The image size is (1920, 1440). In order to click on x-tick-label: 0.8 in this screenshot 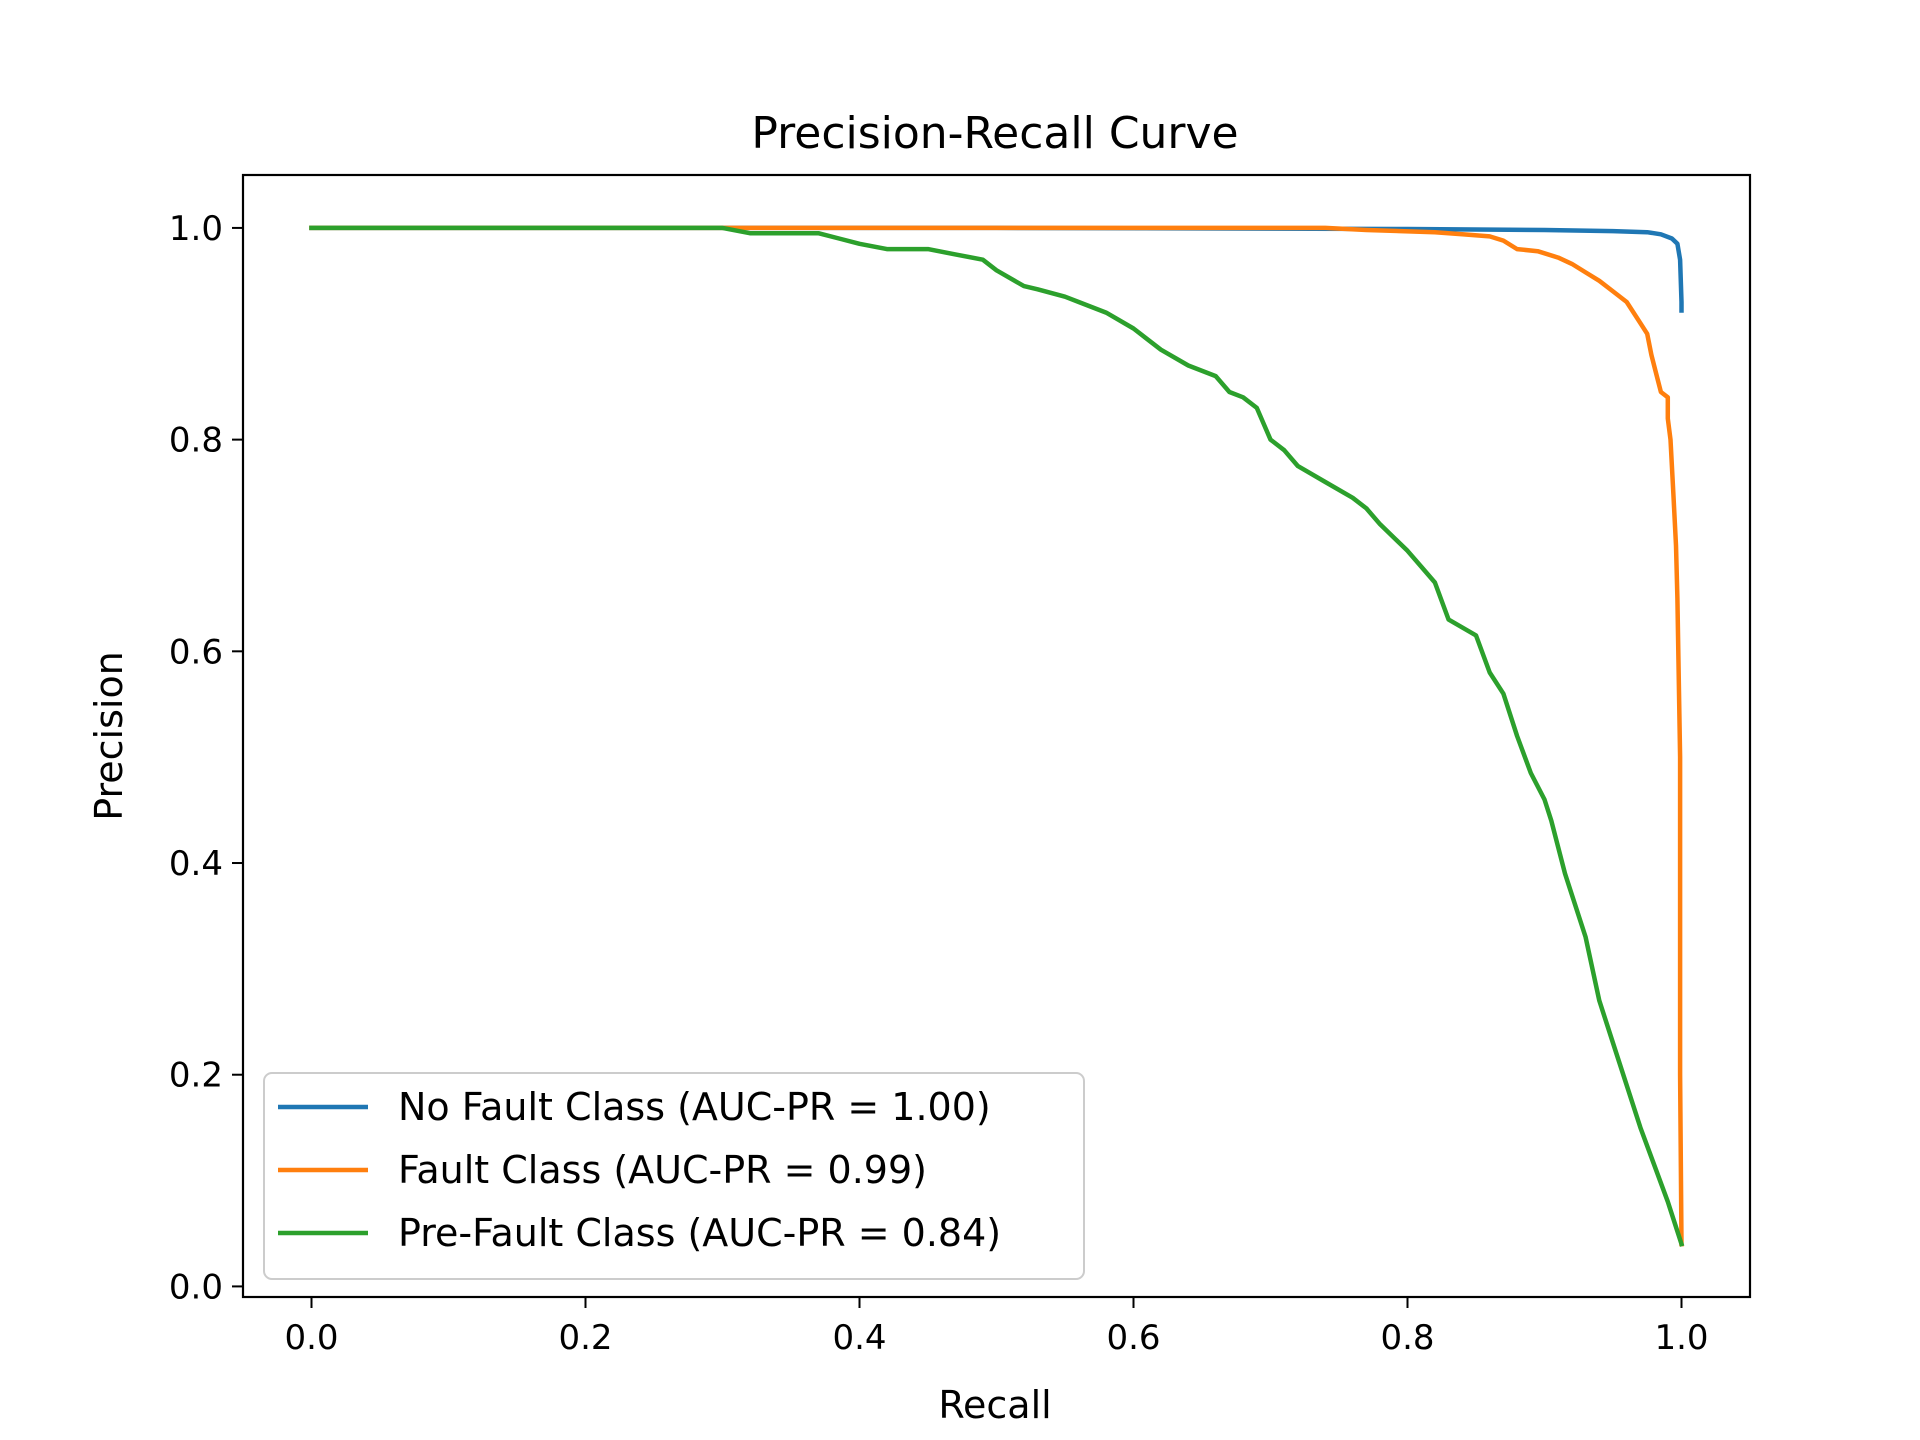, I will do `click(1407, 1338)`.